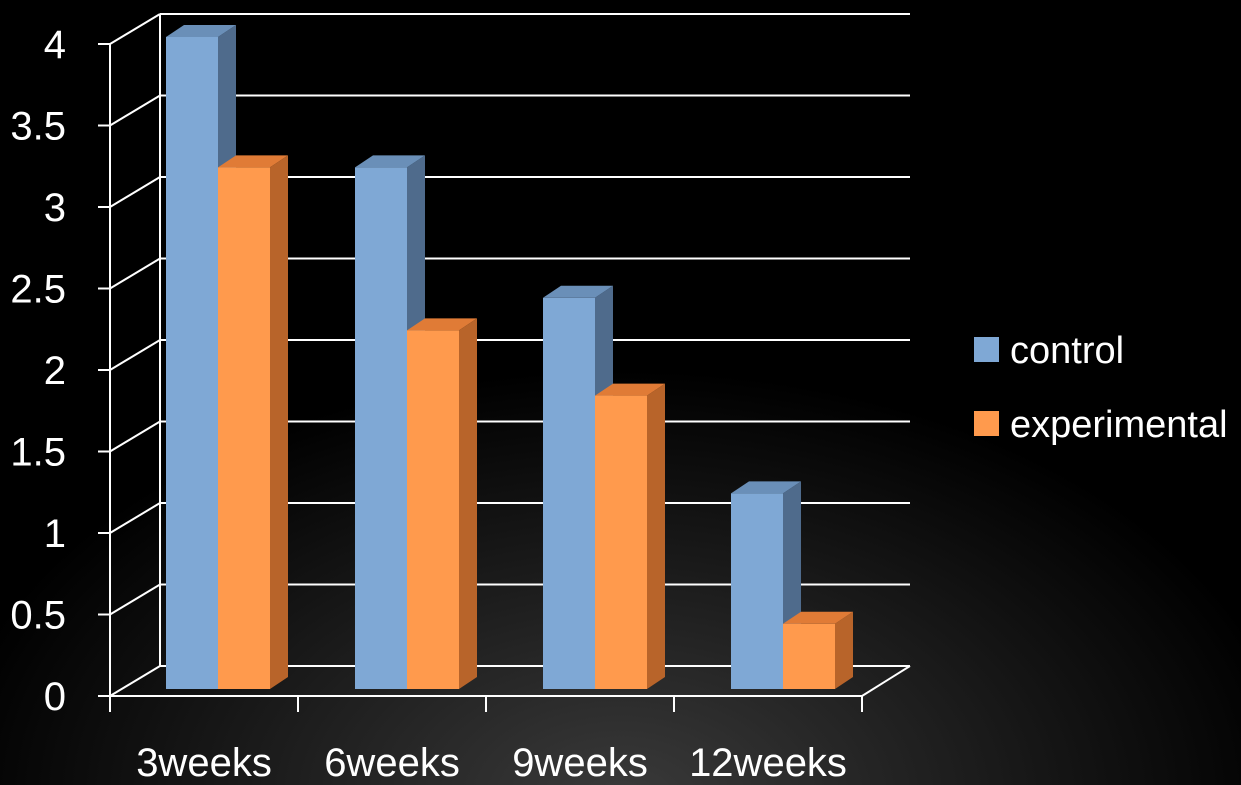  What do you see at coordinates (204, 763) in the screenshot?
I see `x-category-label: 3weeks` at bounding box center [204, 763].